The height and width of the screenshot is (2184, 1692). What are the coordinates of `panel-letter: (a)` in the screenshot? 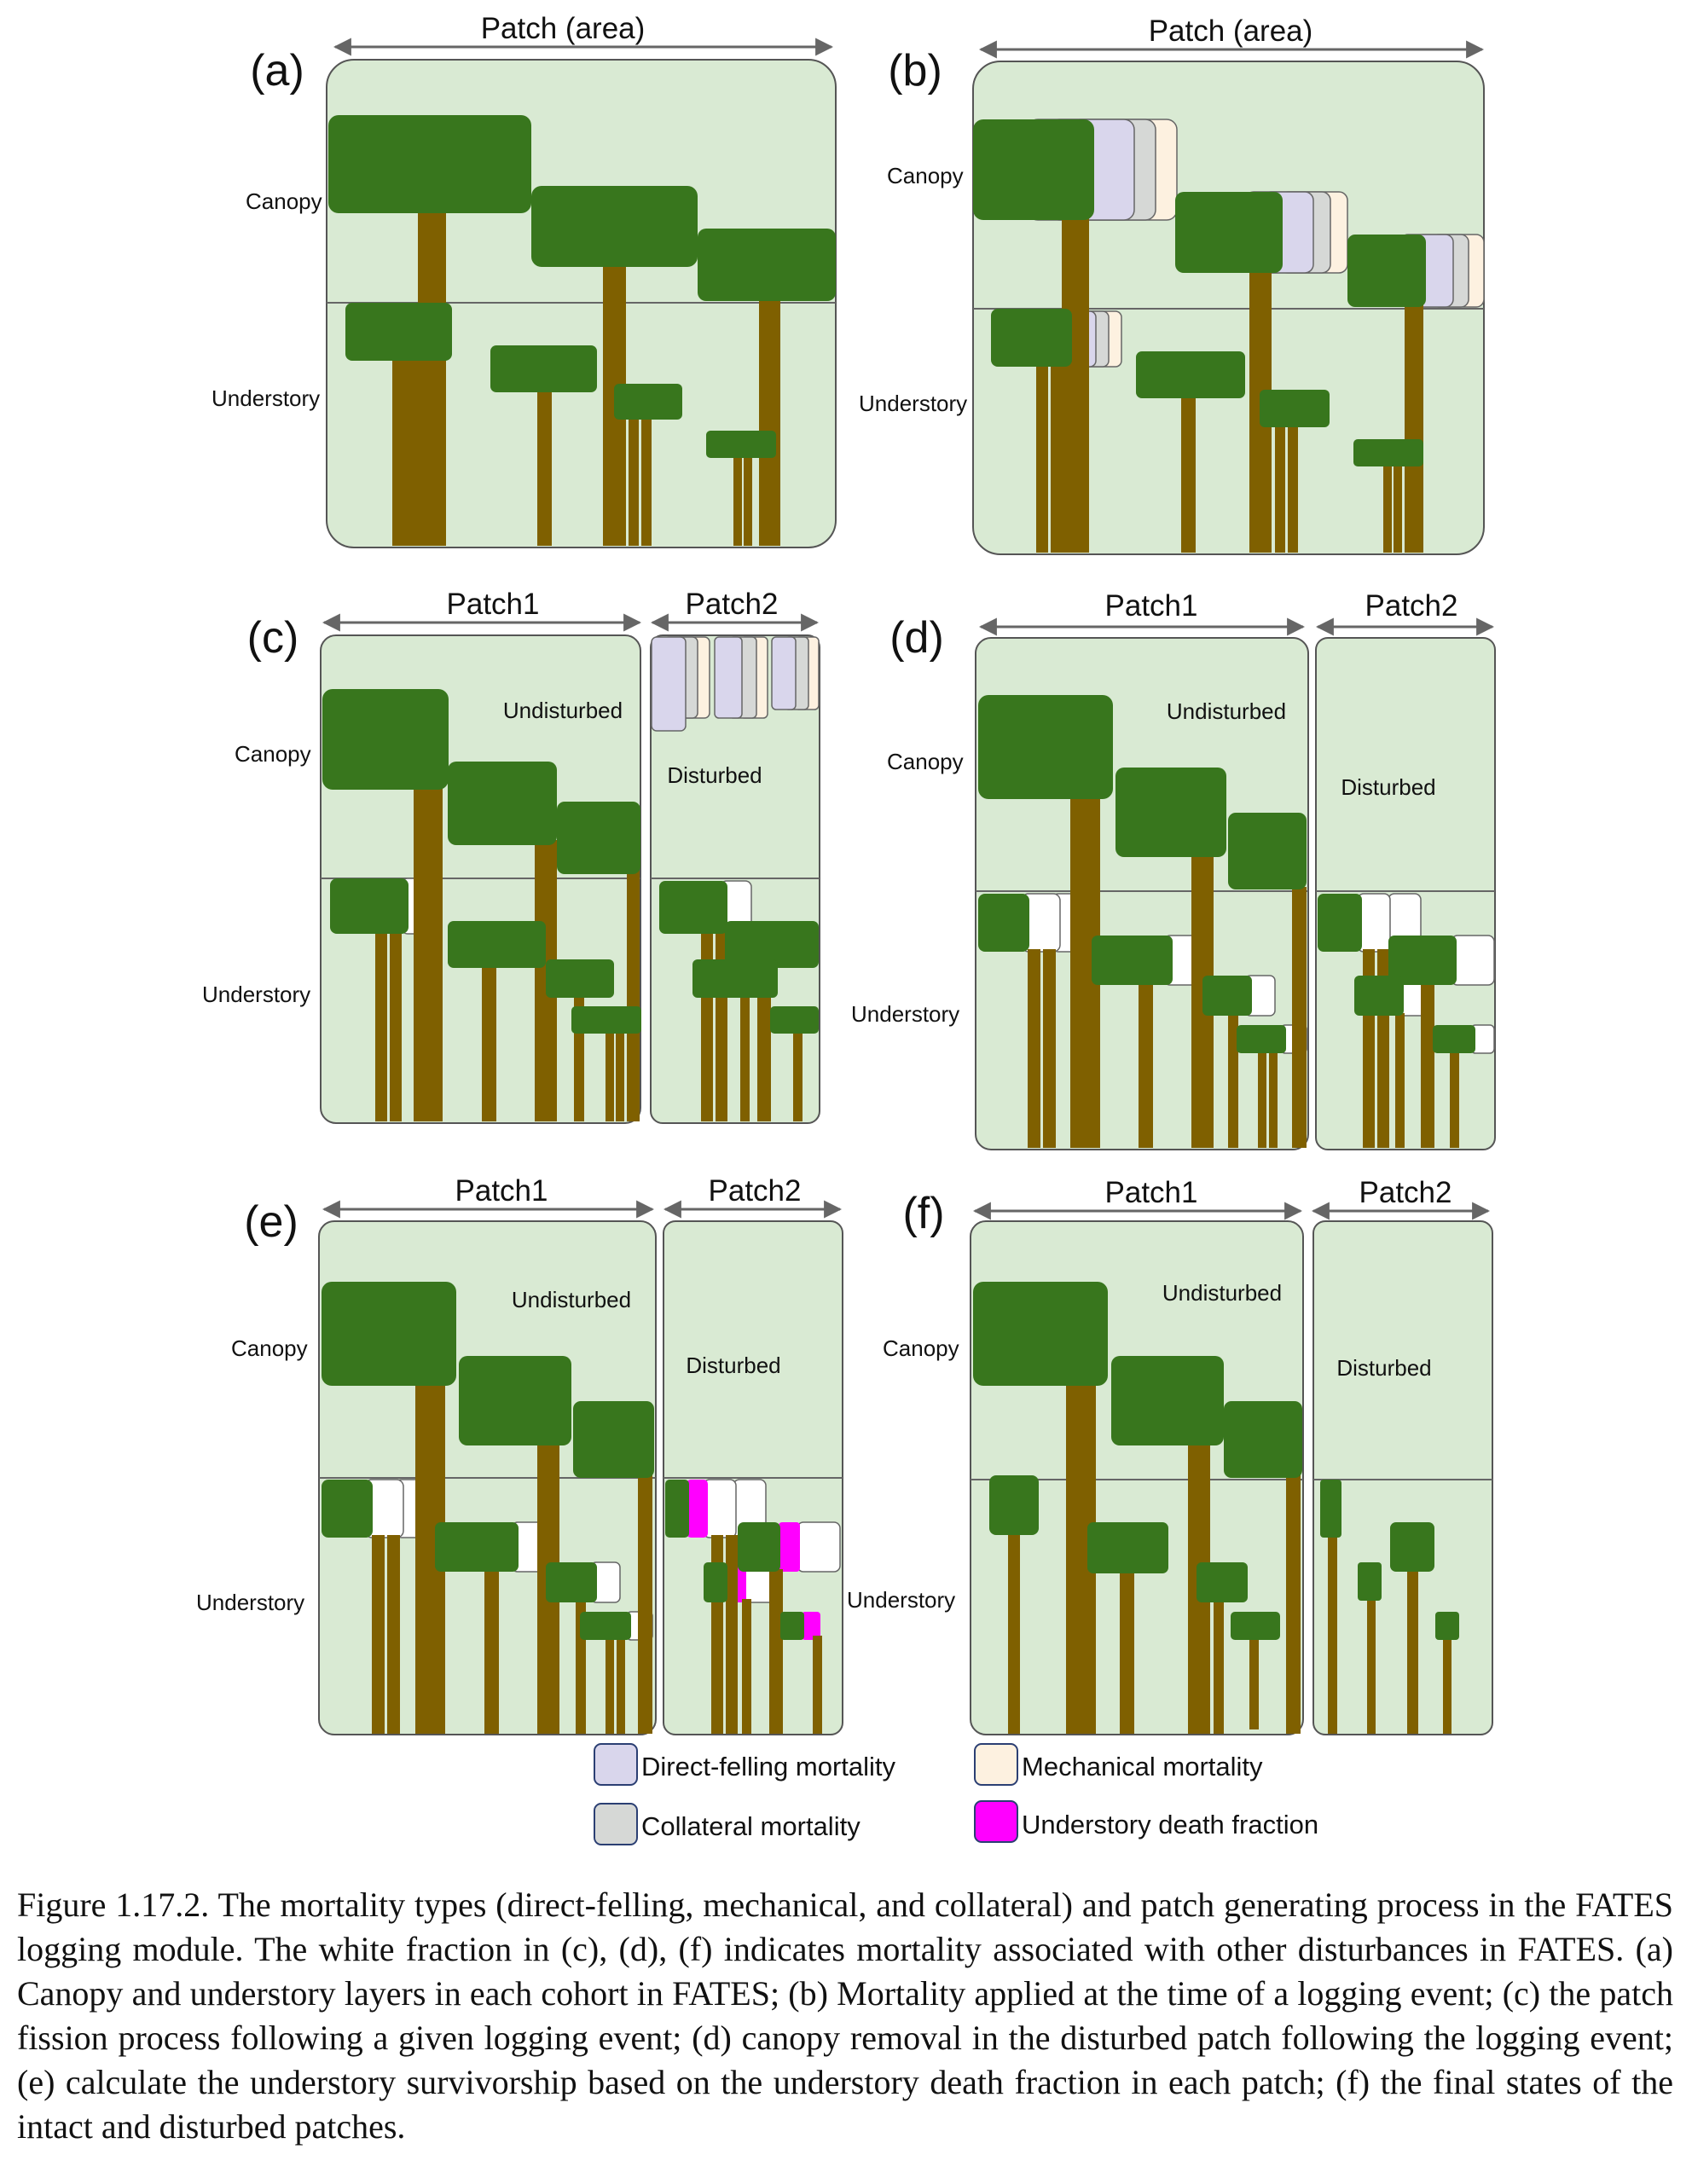 It's located at (277, 71).